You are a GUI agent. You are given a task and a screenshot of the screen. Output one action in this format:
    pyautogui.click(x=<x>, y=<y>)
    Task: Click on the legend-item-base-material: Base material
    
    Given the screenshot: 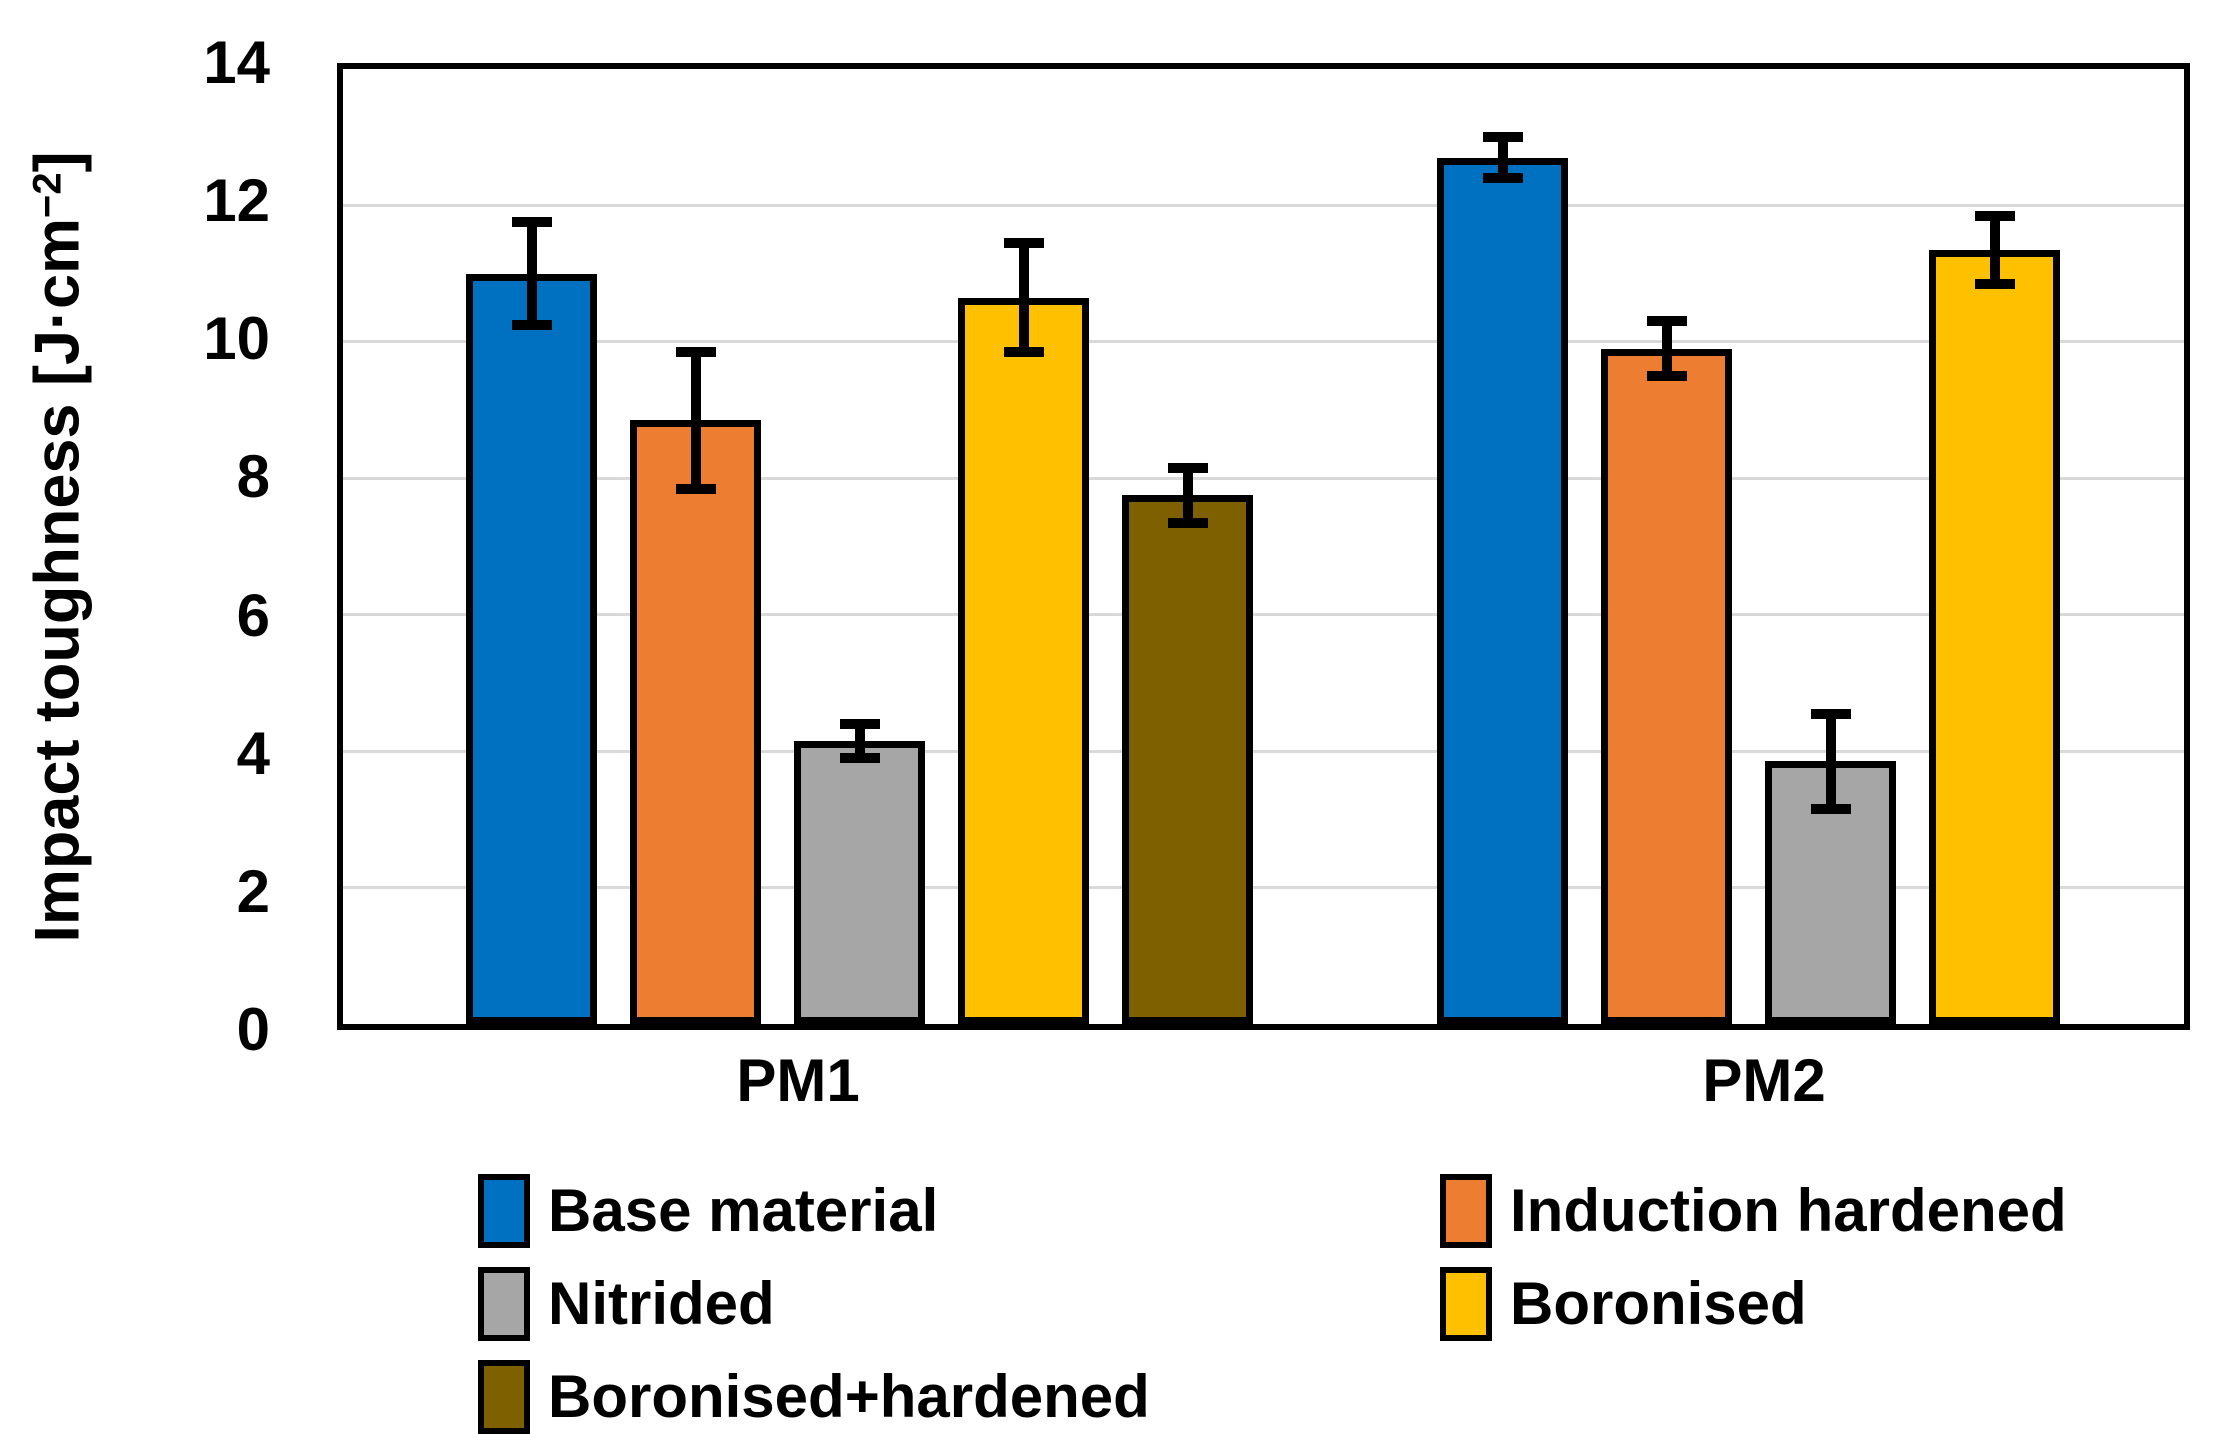 What is the action you would take?
    pyautogui.click(x=814, y=1210)
    